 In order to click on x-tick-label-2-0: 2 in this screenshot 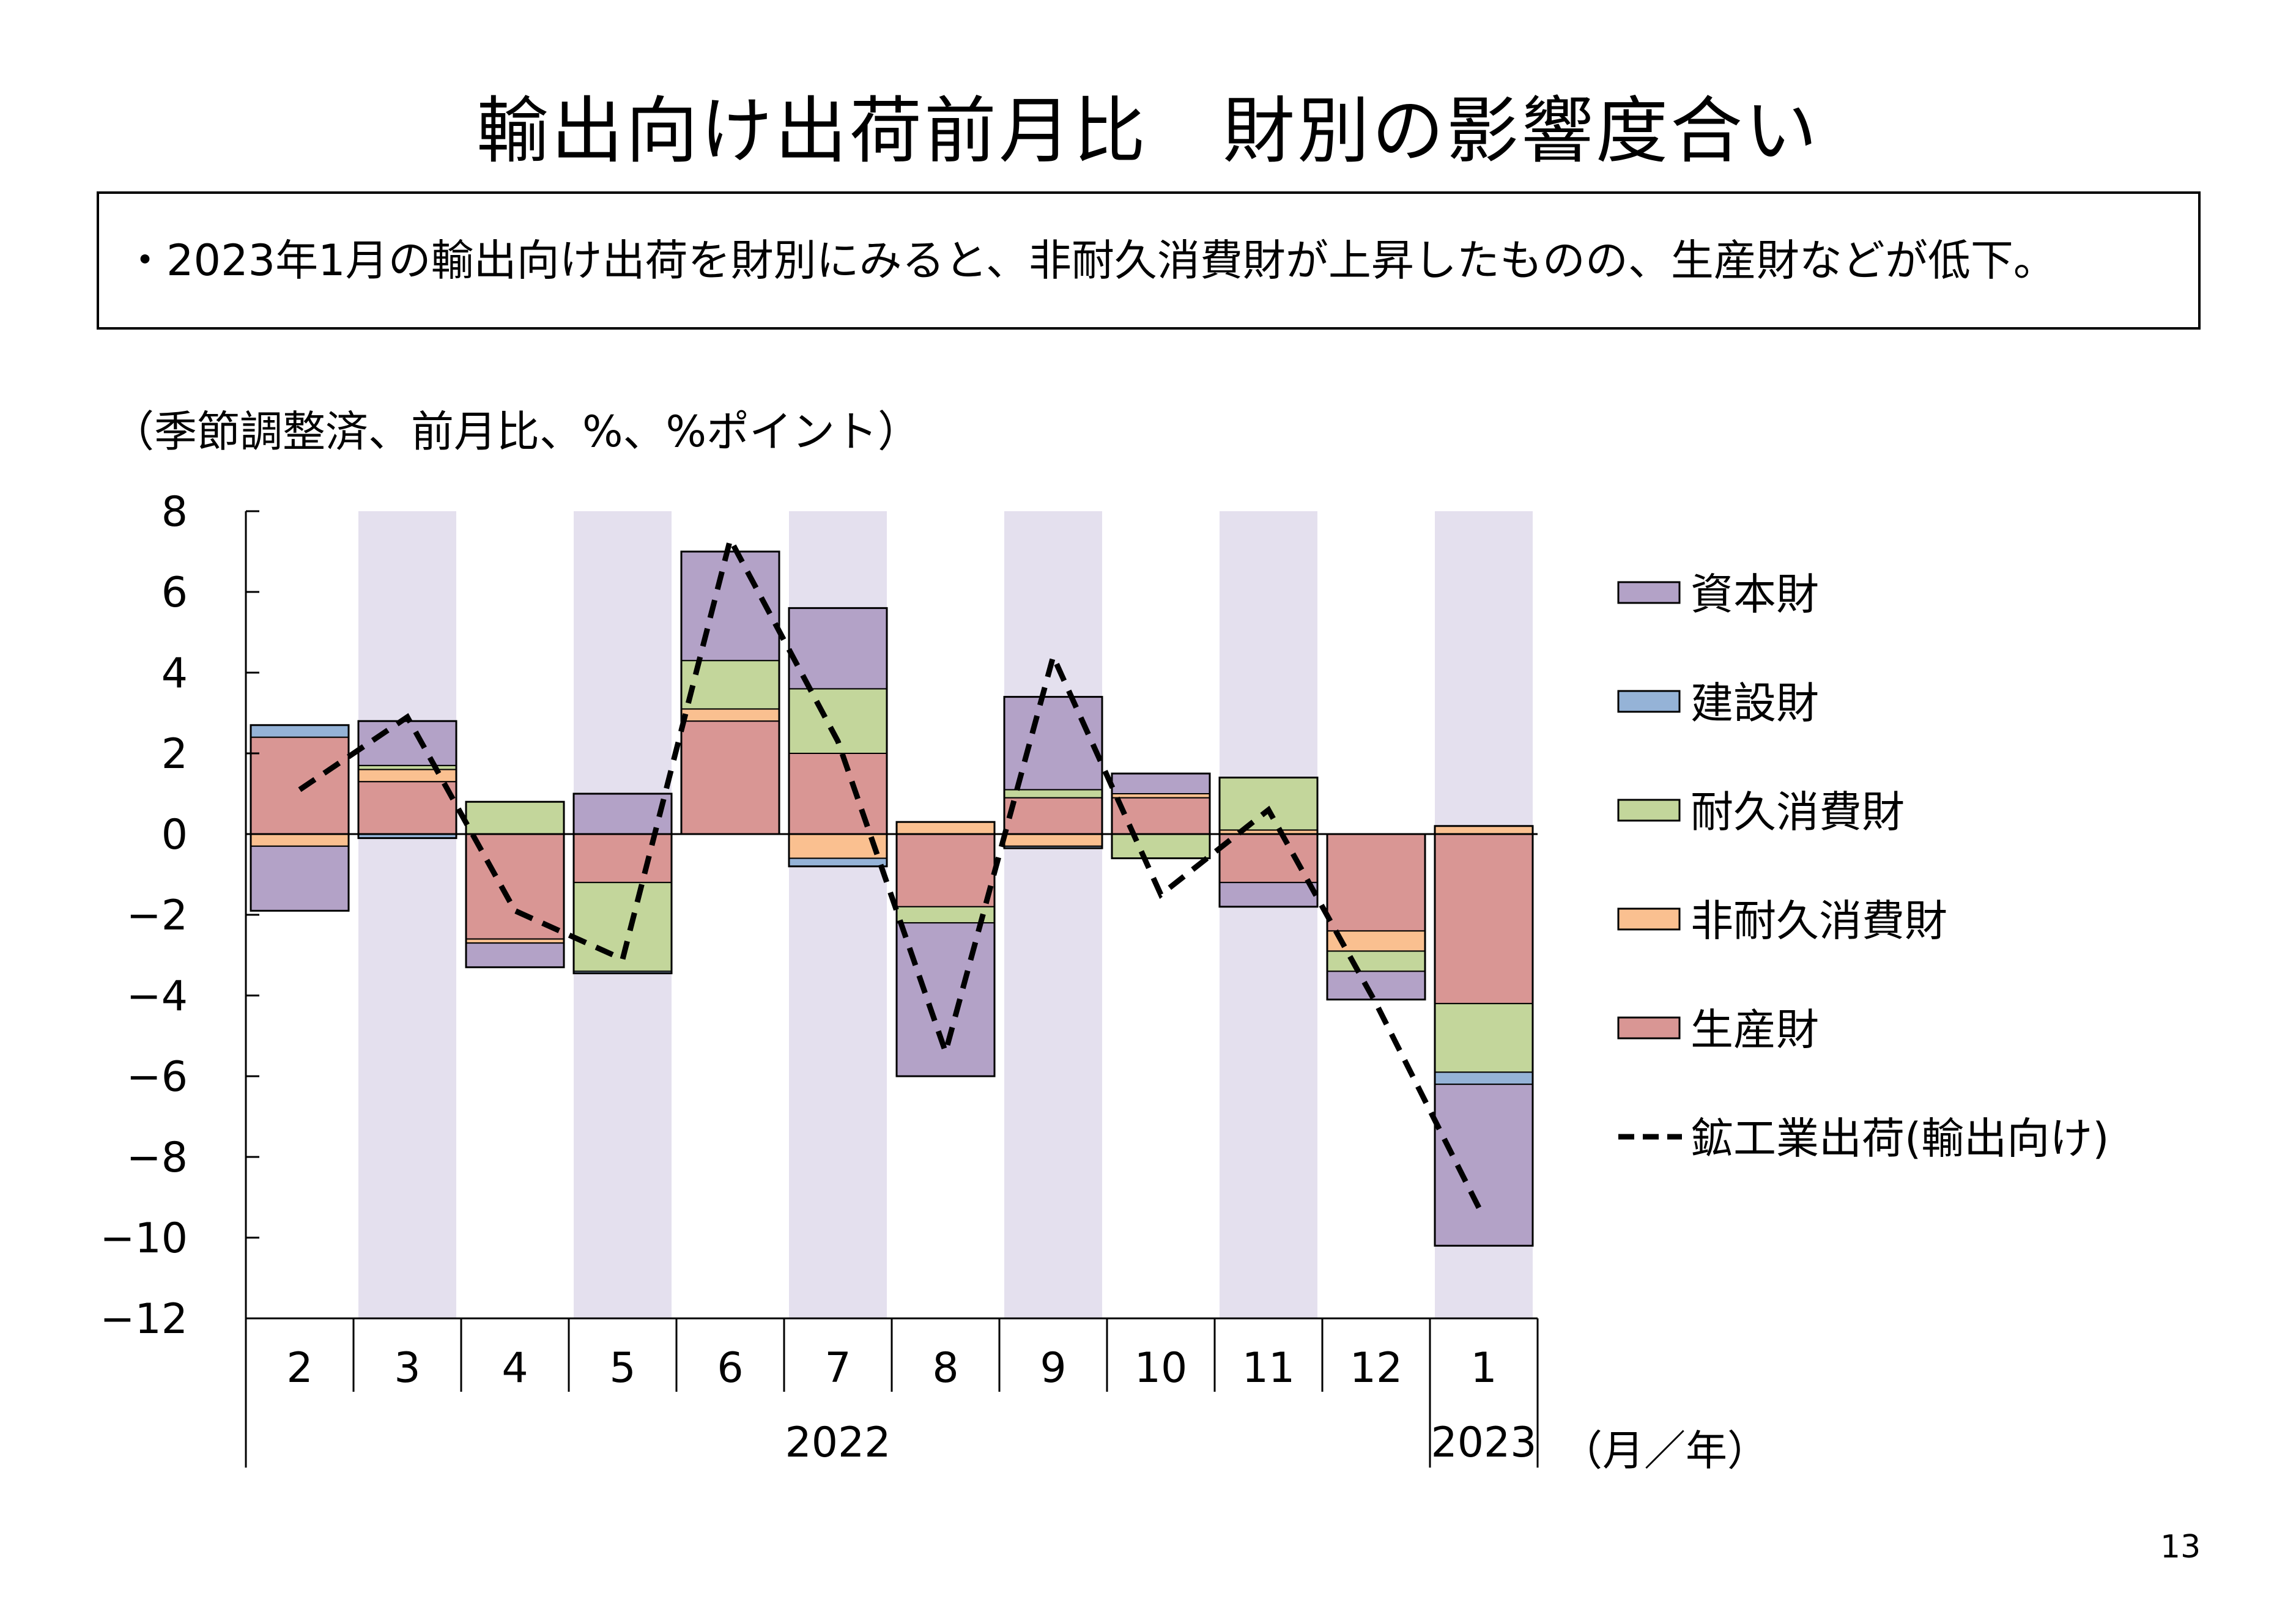, I will do `click(299, 1368)`.